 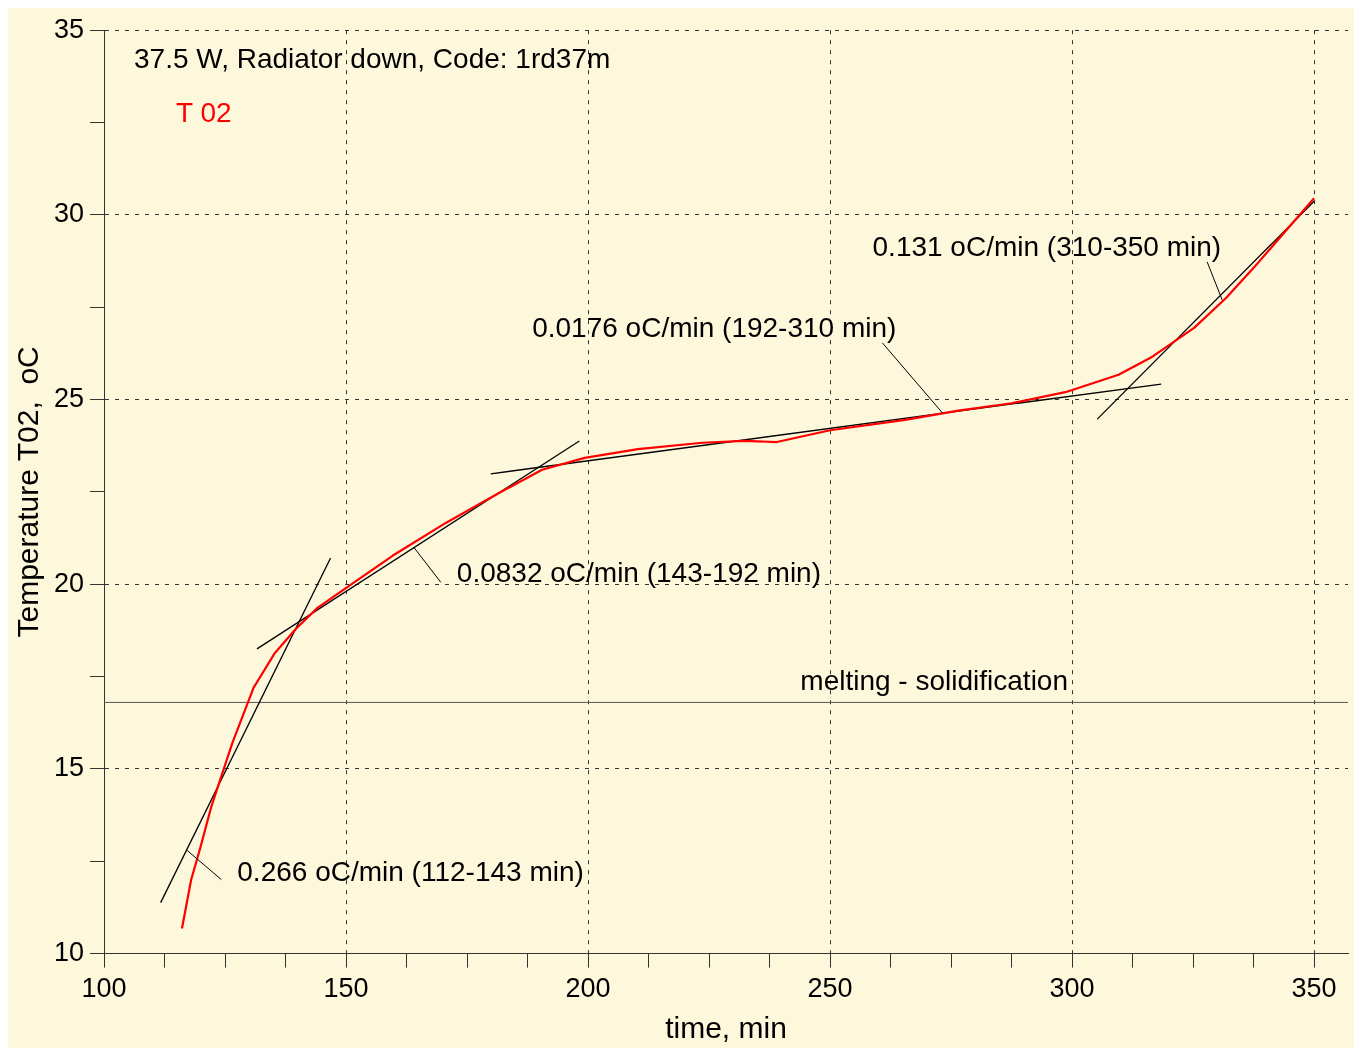 What do you see at coordinates (204, 112) in the screenshot?
I see `text: T 02` at bounding box center [204, 112].